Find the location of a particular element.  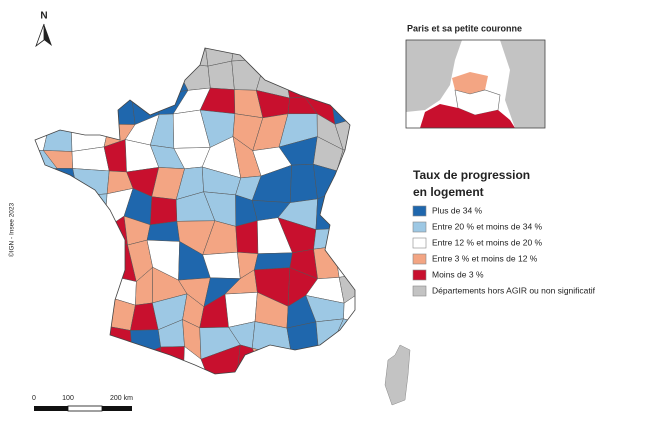

inset-frame is located at coordinates (475, 84).